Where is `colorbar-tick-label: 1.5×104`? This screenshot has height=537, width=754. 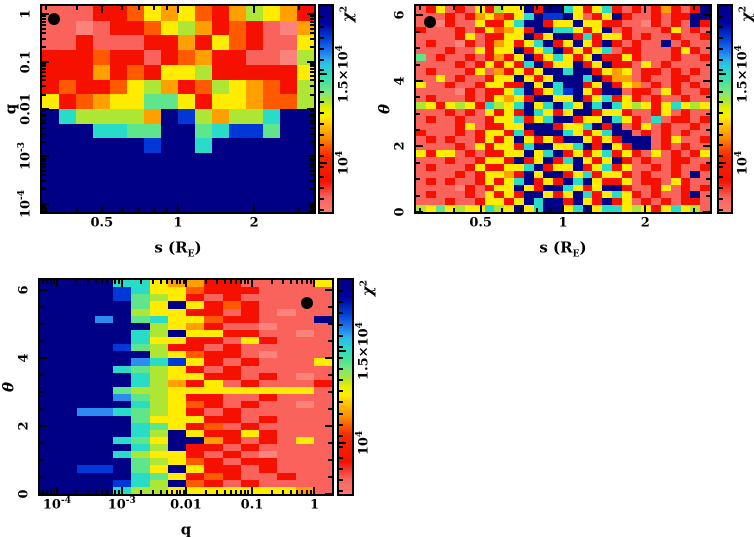
colorbar-tick-label: 1.5×104 is located at coordinates (742, 74).